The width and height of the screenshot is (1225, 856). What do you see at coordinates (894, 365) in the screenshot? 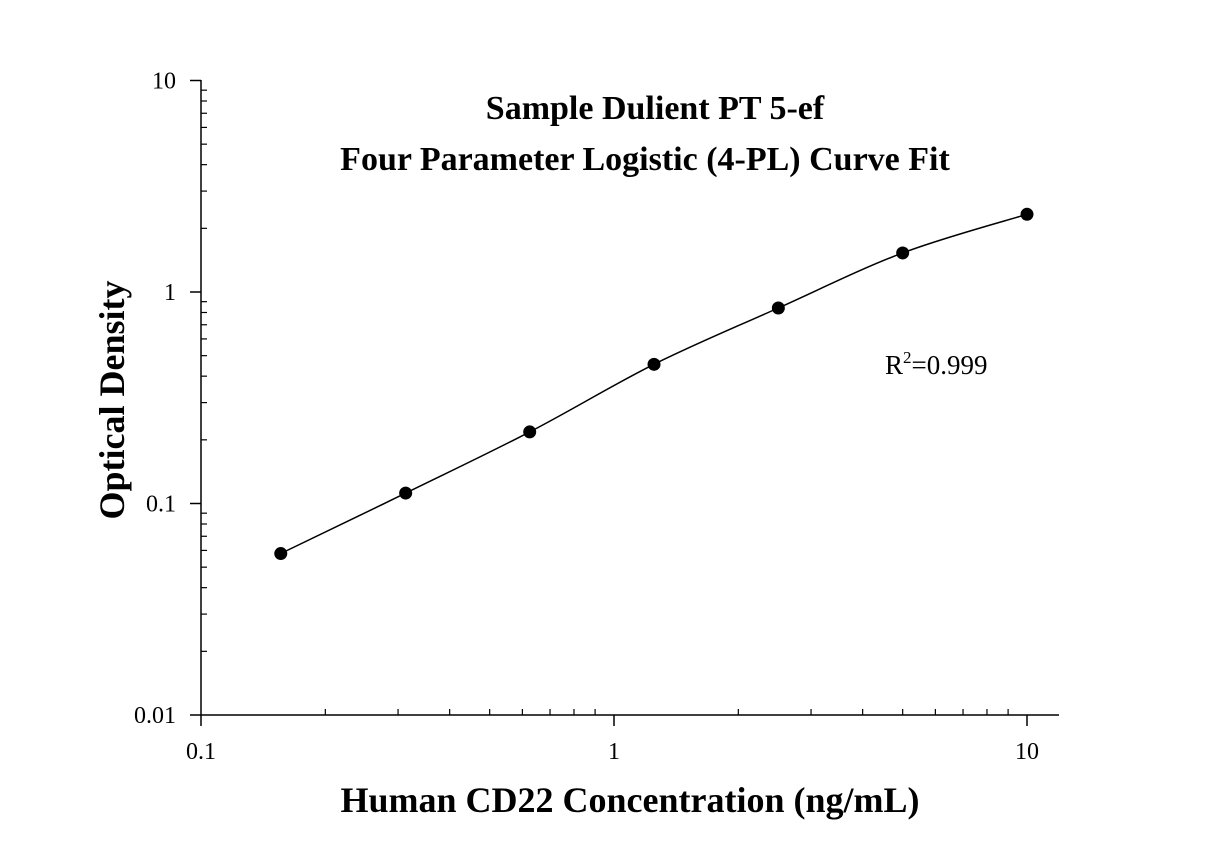
I see `r-squared-base: R` at bounding box center [894, 365].